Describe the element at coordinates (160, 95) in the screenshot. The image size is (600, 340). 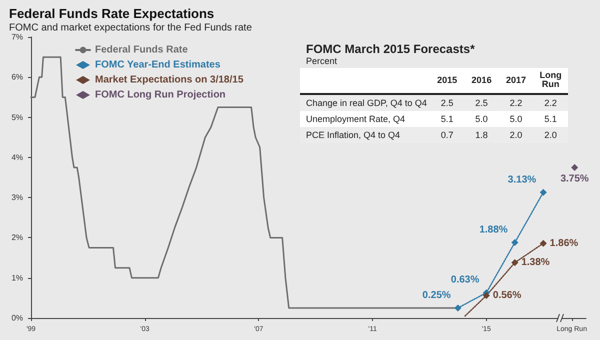
I see `legend-label: FOMC Long Run Projection` at that location.